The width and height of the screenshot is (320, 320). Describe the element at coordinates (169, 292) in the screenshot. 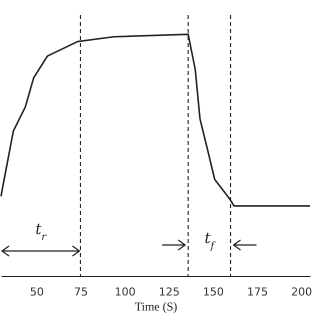

I see `x-tick-label: 125` at that location.